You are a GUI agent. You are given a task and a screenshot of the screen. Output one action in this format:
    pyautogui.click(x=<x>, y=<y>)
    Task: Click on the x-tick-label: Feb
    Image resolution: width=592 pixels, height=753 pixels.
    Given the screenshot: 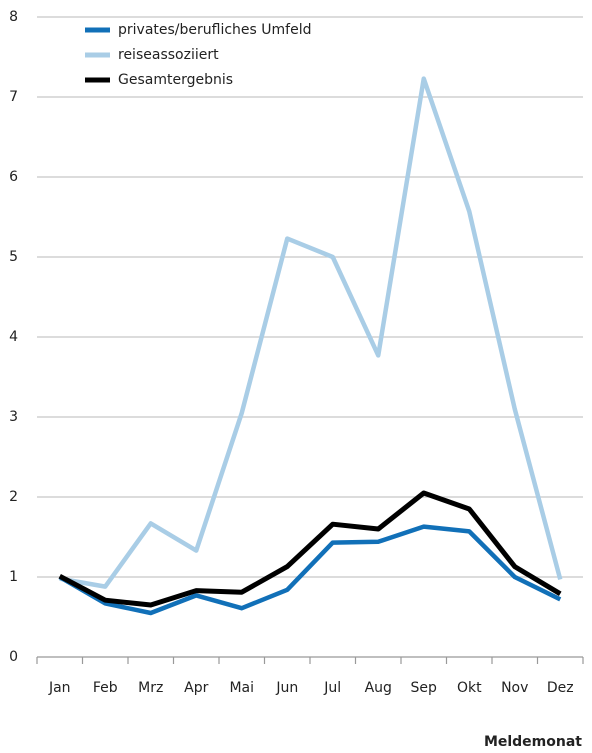 What is the action you would take?
    pyautogui.click(x=105, y=688)
    